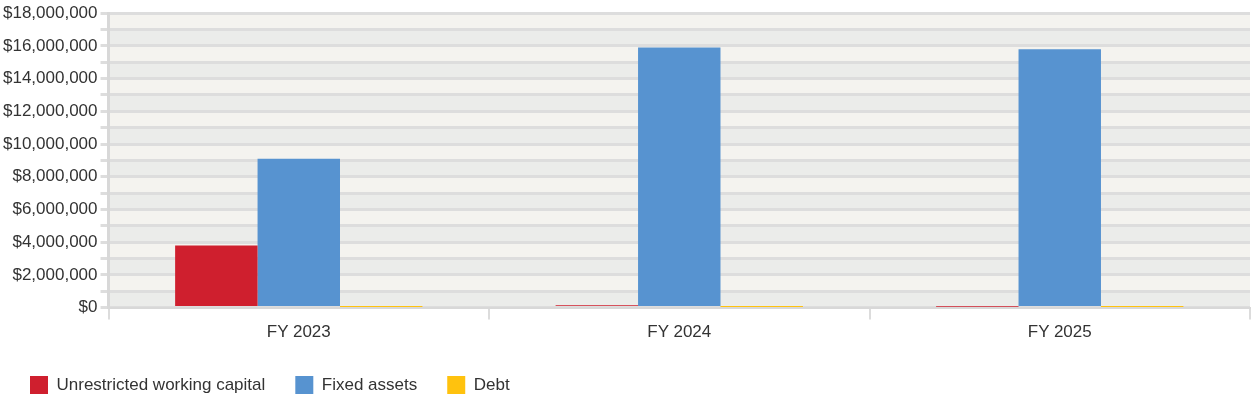 The image size is (1252, 404). I want to click on legend-label: Debt, so click(491, 384).